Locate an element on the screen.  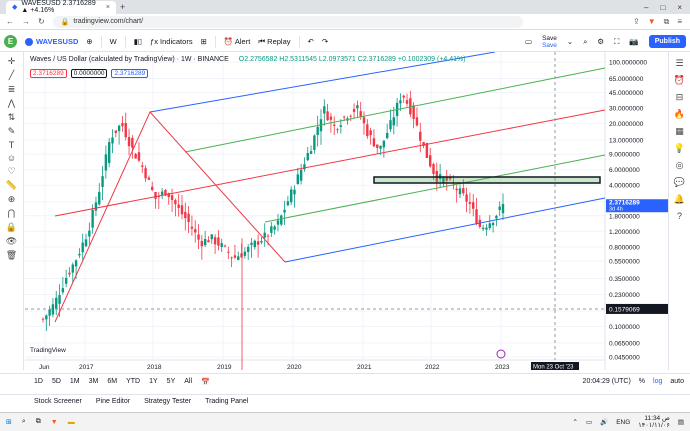
data-window-icon: ⊟ is located at coordinates (679, 97).